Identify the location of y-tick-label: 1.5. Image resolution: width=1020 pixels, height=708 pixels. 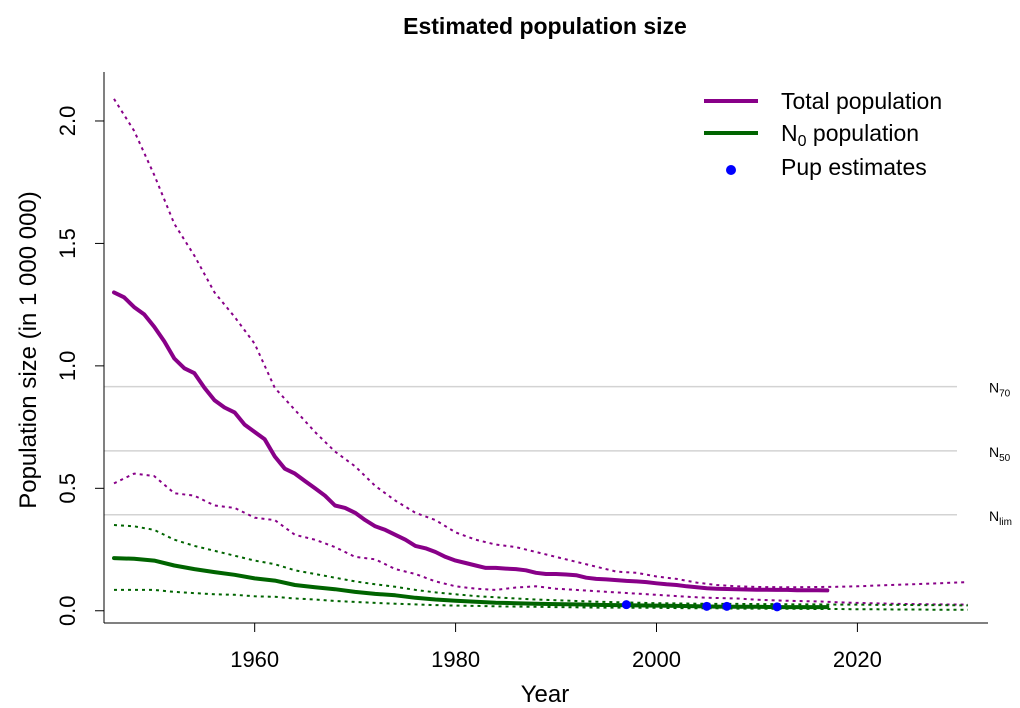
(67, 243).